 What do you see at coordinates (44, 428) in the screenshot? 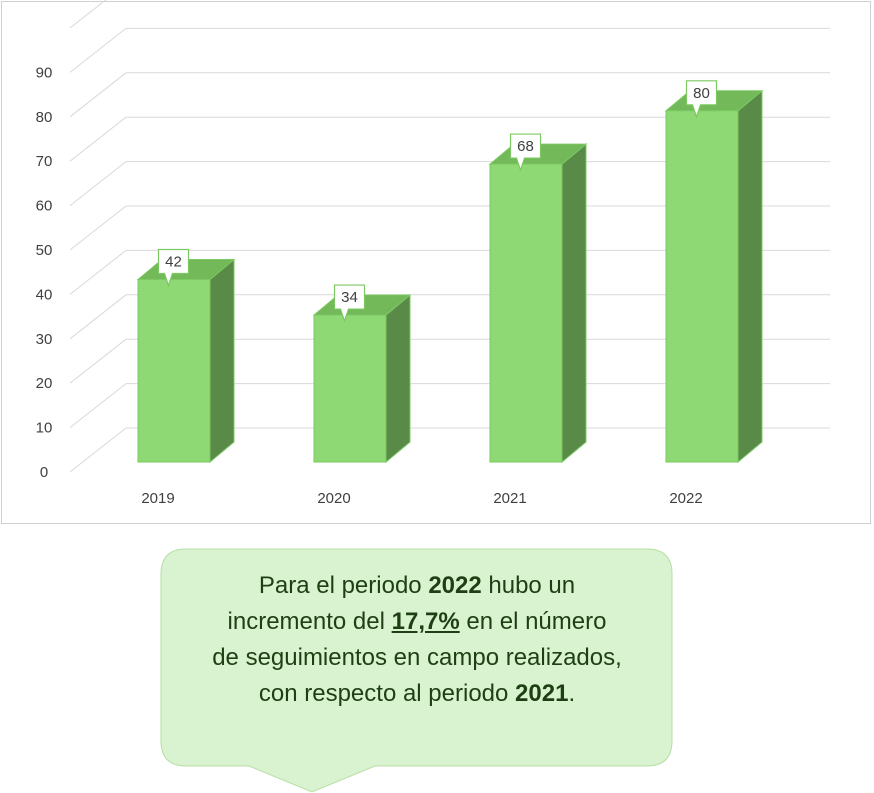
I see `y-tick-label: 10` at bounding box center [44, 428].